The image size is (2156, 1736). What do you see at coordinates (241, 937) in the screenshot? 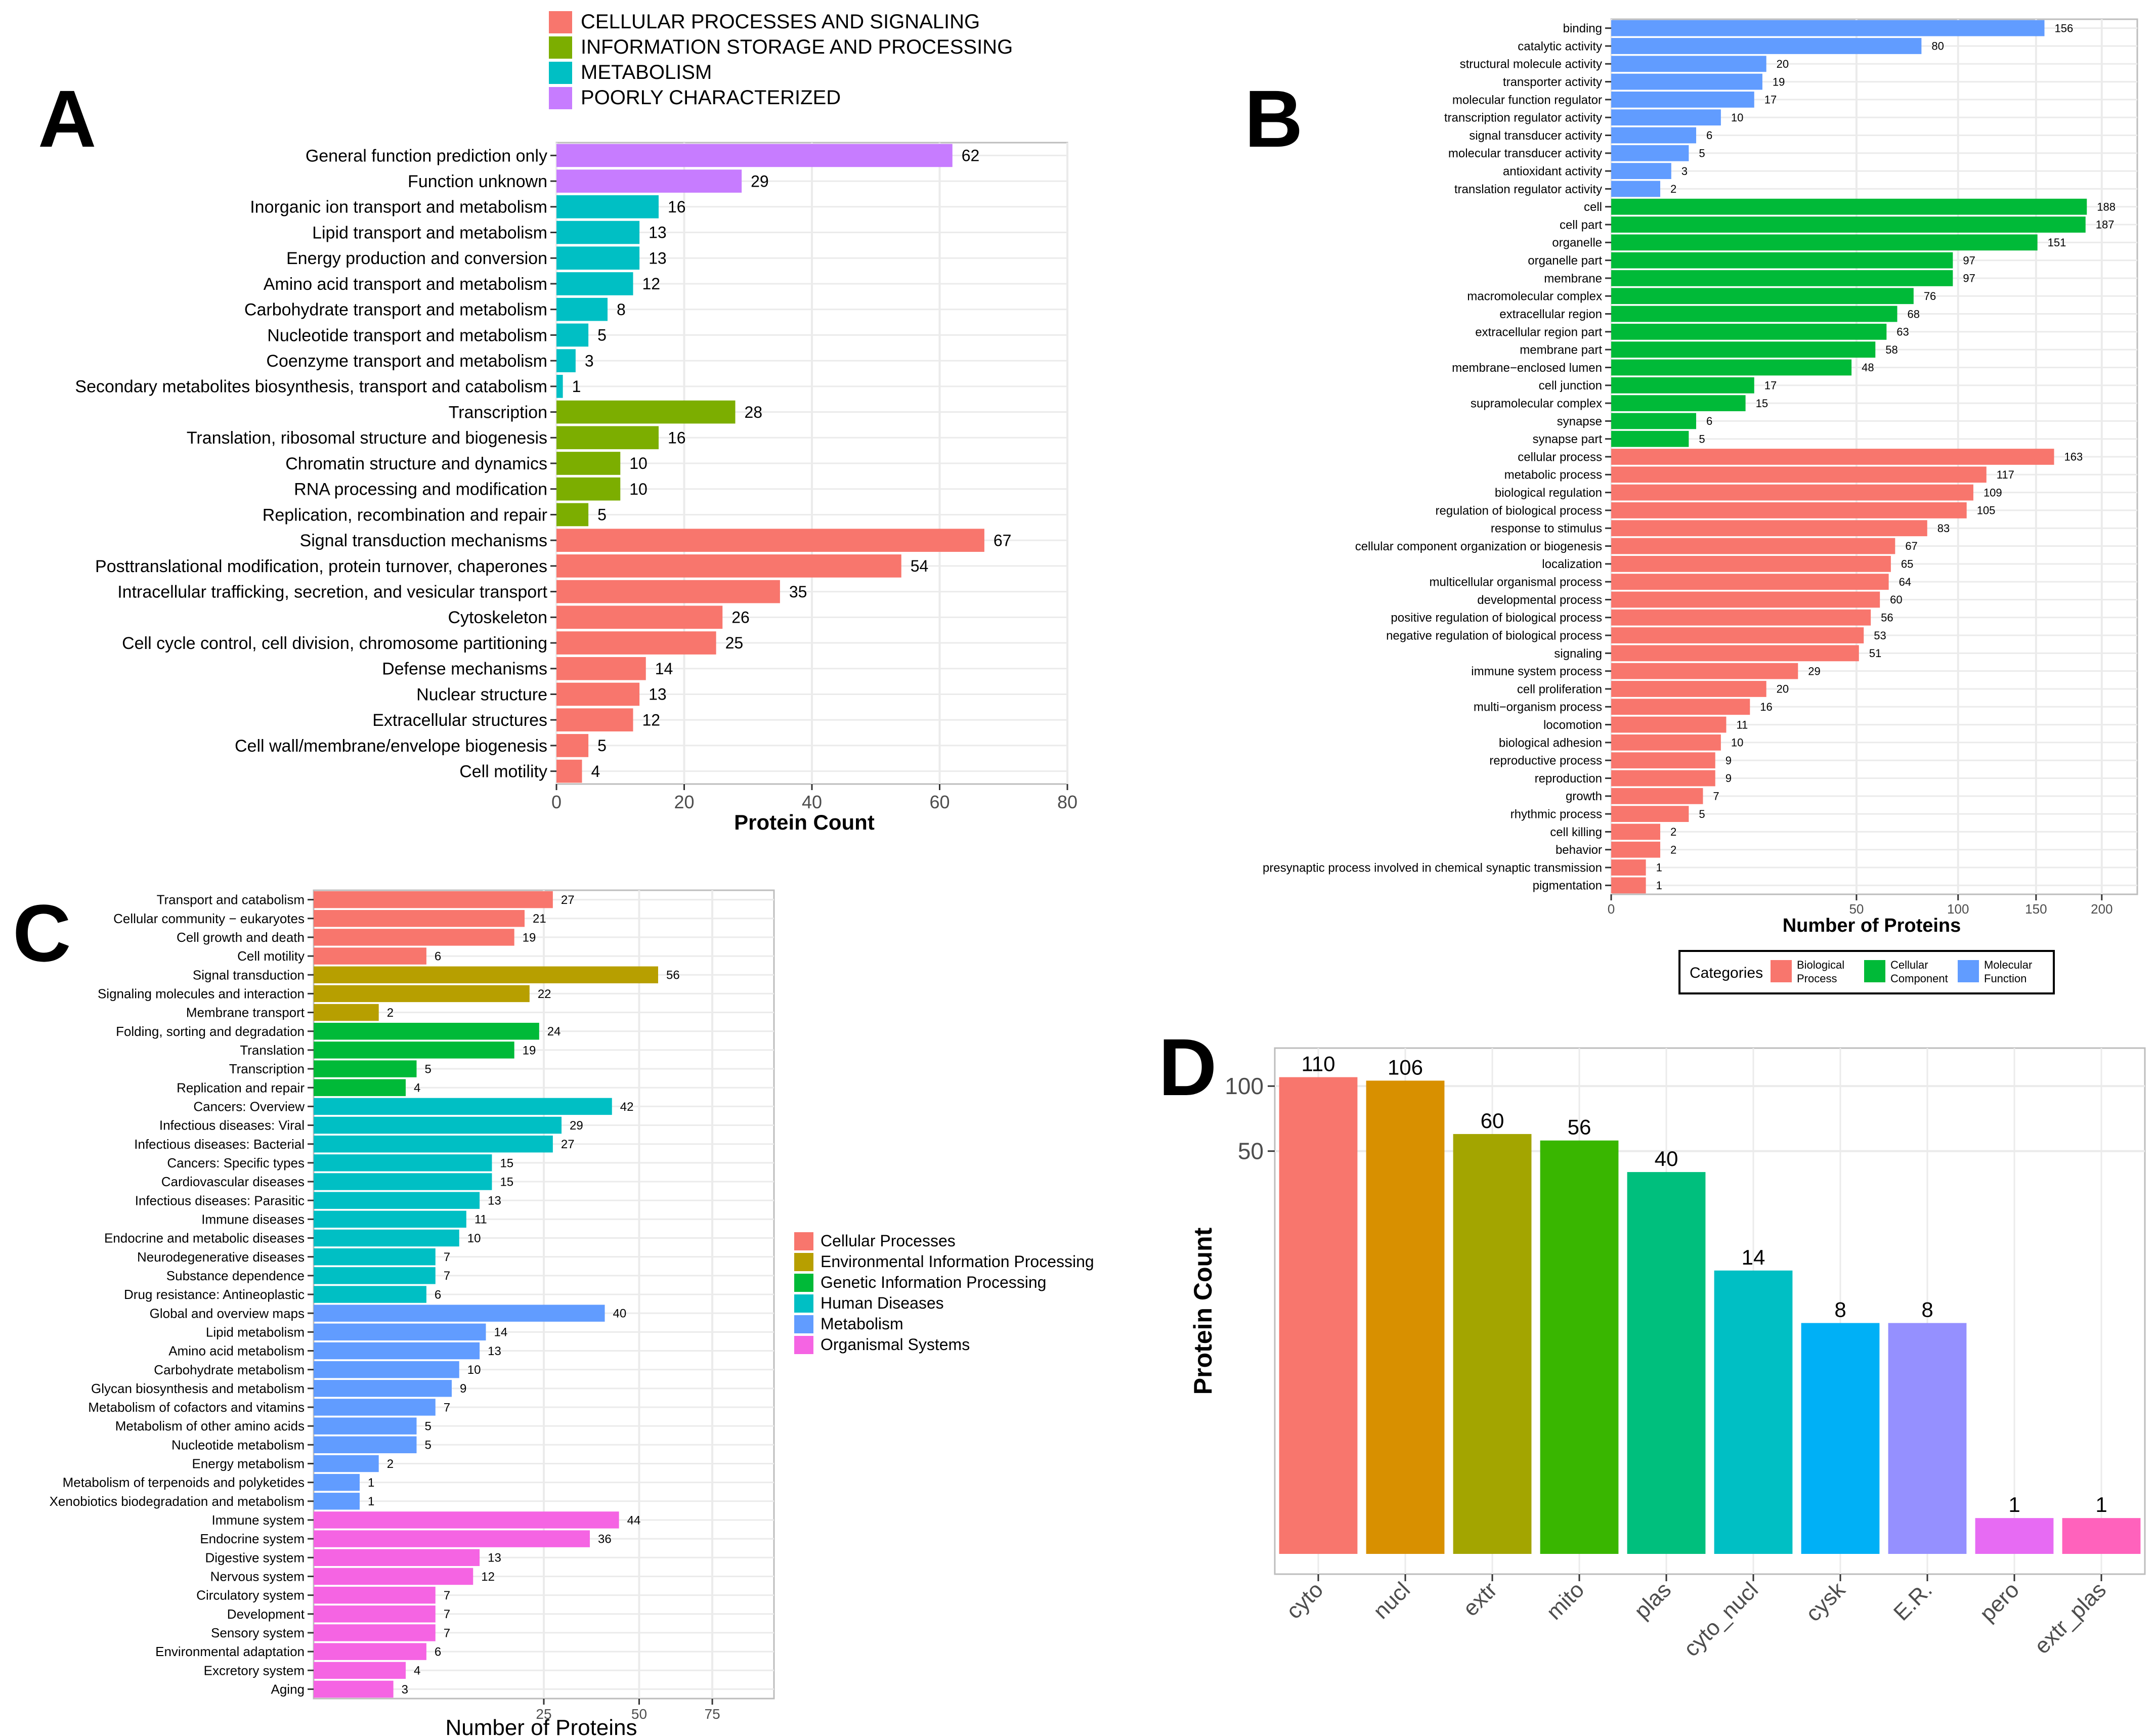
I see `c-category-label: Cell growth and death` at bounding box center [241, 937].